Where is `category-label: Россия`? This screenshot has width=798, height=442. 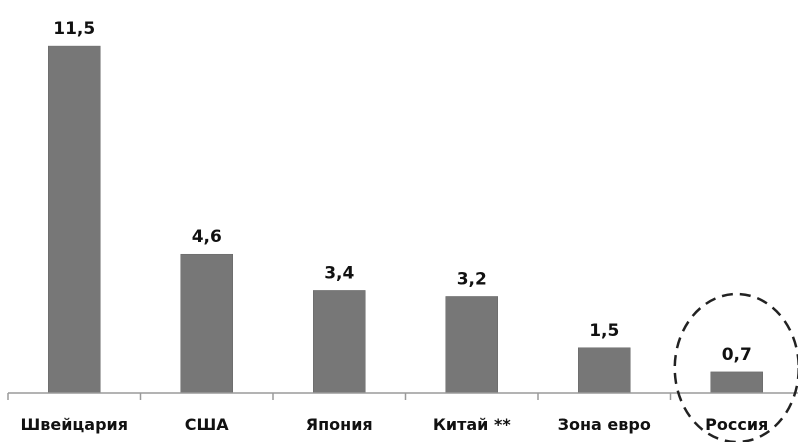 category-label: Россия is located at coordinates (736, 424).